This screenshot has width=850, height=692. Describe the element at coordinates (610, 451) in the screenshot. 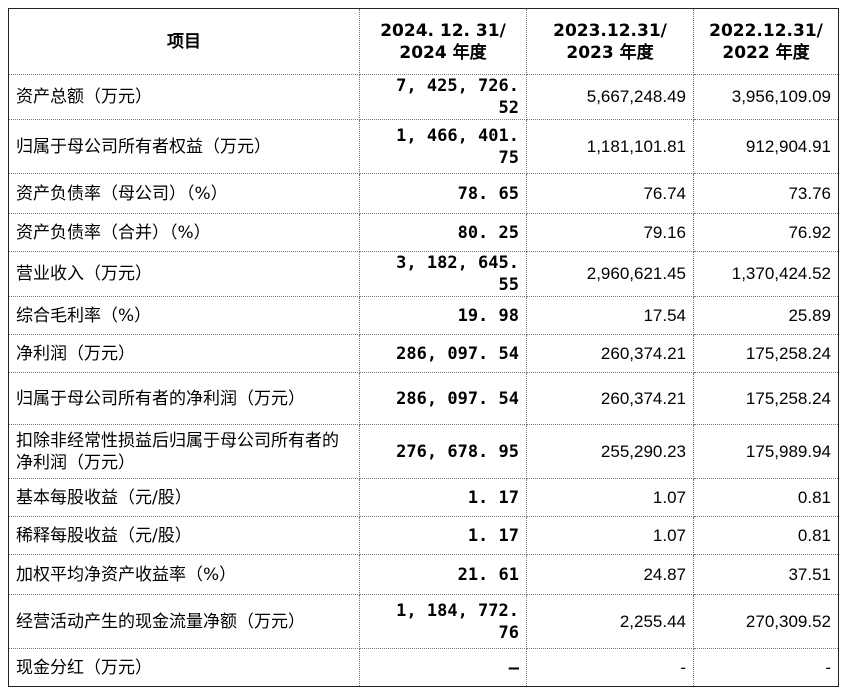

I see `value-2023: 255,290.23` at that location.